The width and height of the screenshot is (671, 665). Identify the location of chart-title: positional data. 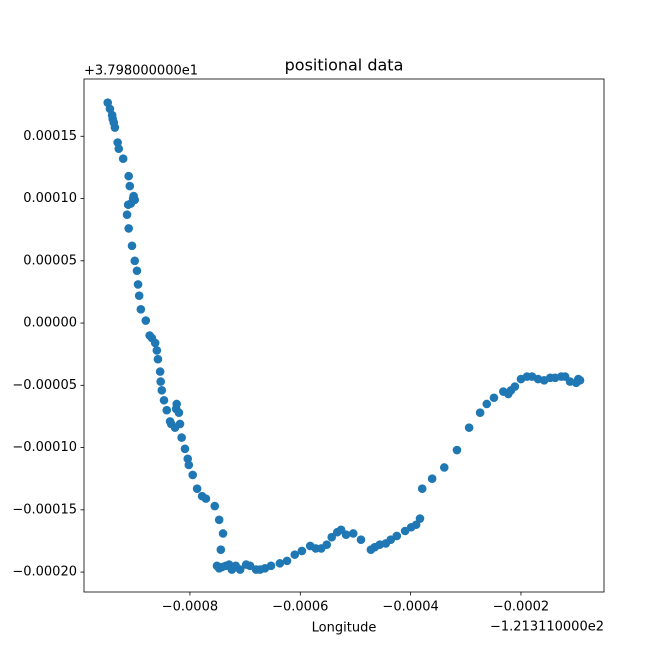
(344, 65).